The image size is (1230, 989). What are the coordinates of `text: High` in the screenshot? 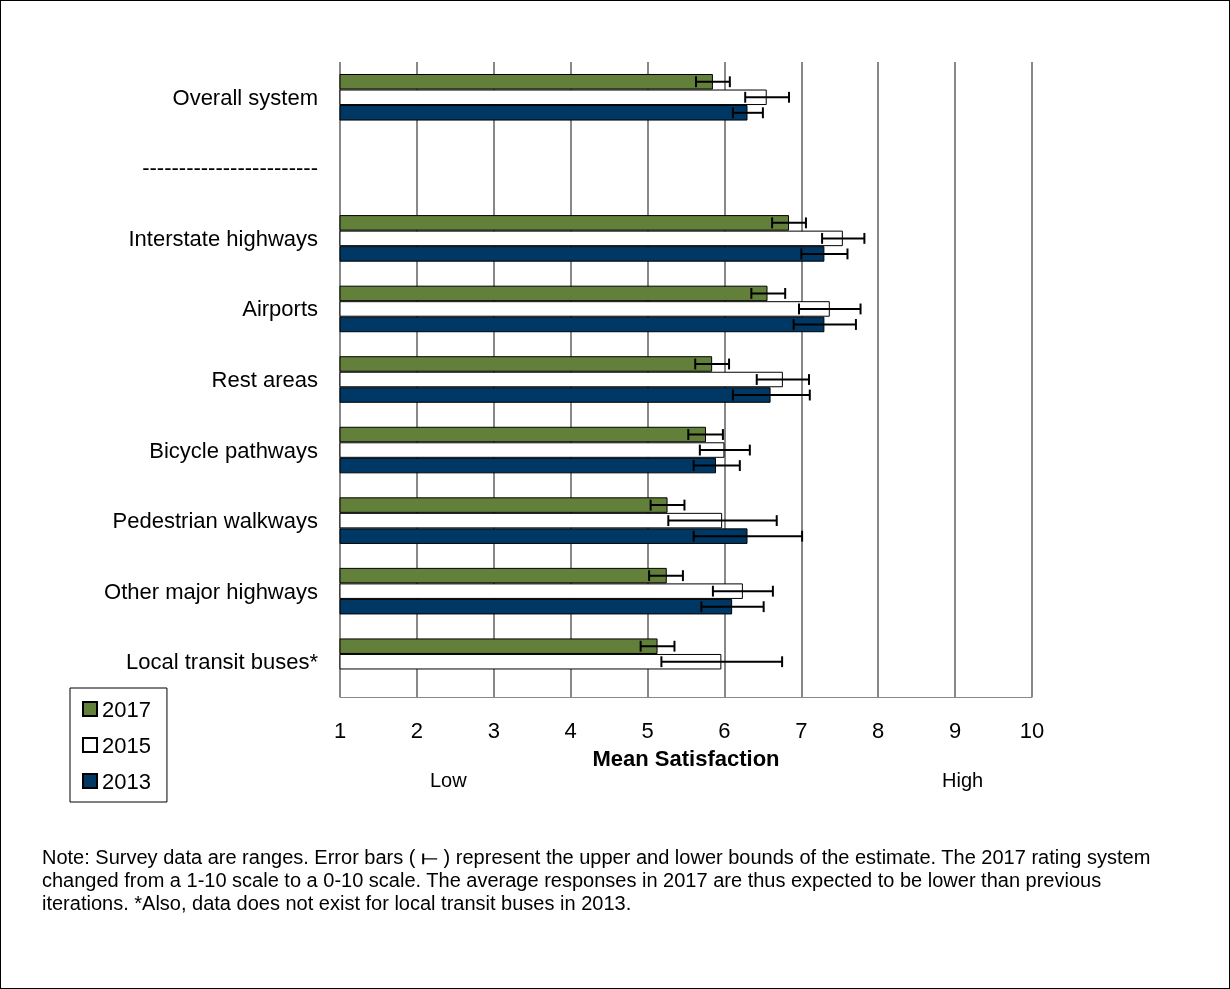 It's located at (963, 780).